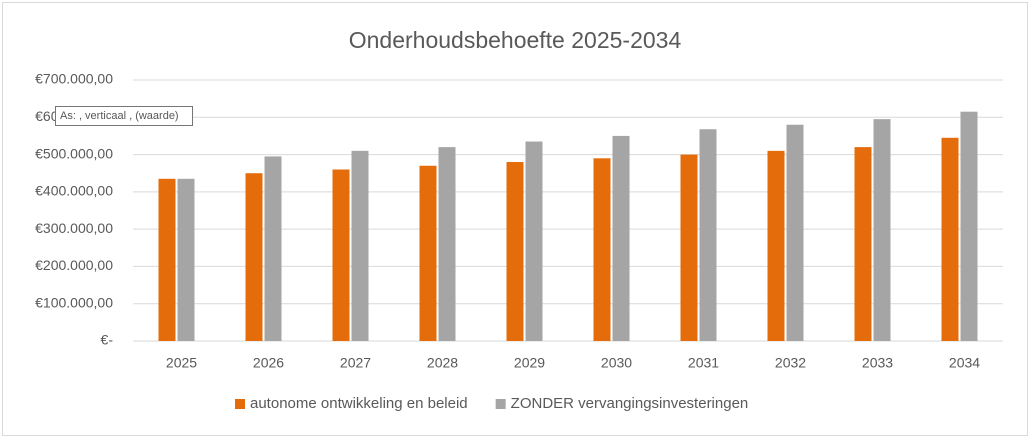 The height and width of the screenshot is (444, 1031). Describe the element at coordinates (74, 228) in the screenshot. I see `y-tick-label: €300.000,00` at that location.